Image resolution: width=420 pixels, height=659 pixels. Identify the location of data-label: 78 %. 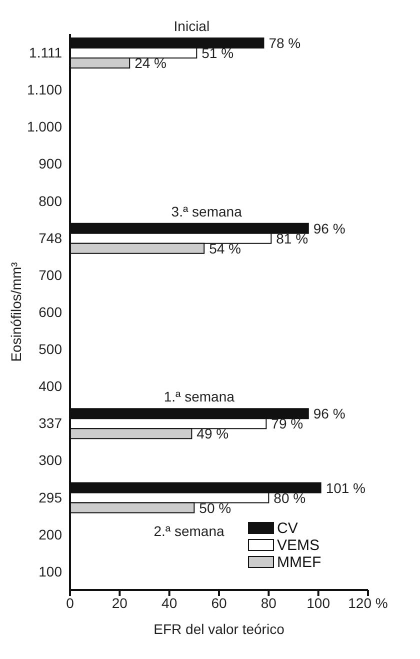
(284, 42).